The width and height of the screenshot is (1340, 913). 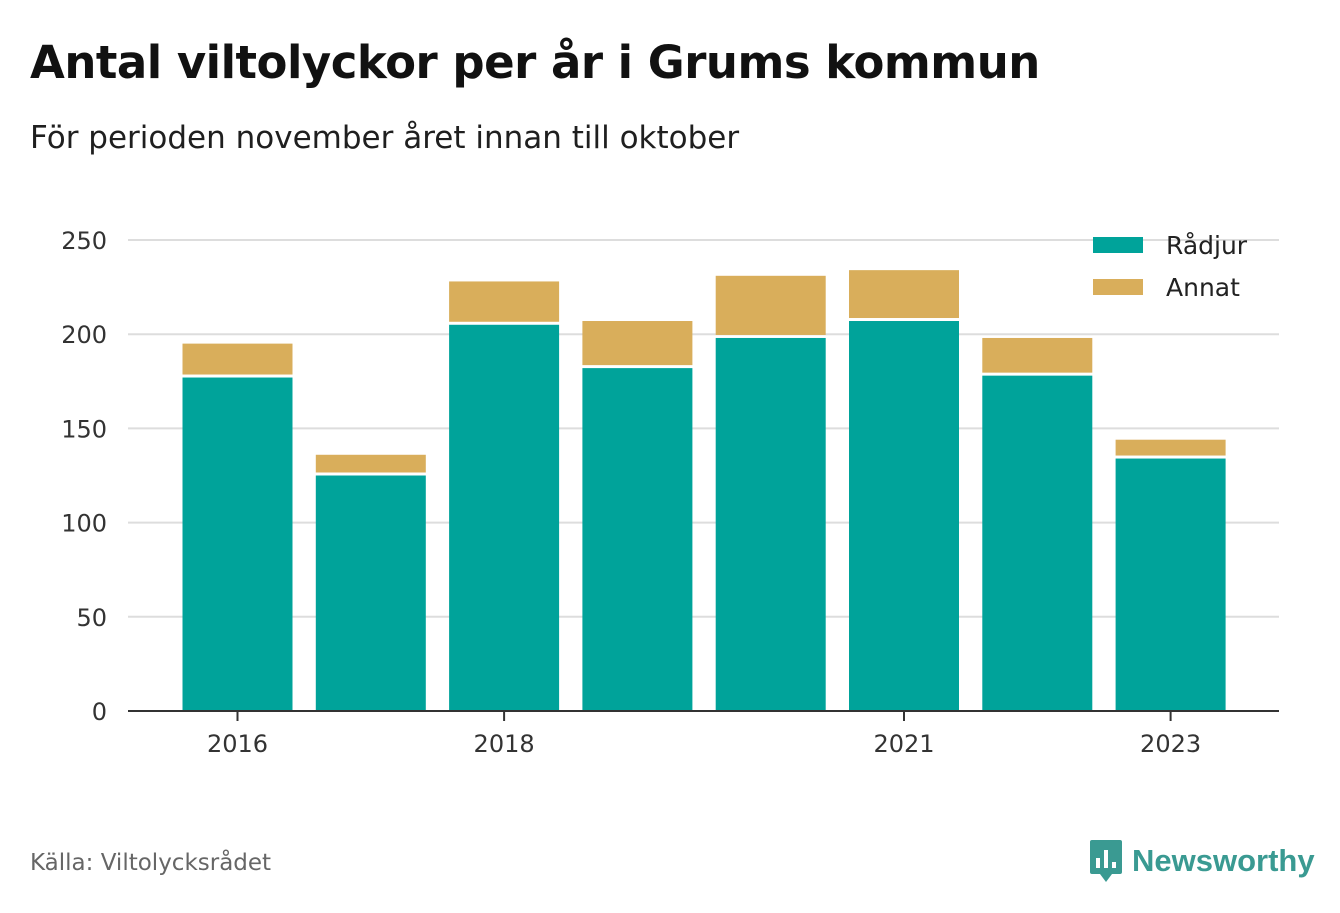 What do you see at coordinates (504, 517) in the screenshot?
I see `bar-rdjur-2018` at bounding box center [504, 517].